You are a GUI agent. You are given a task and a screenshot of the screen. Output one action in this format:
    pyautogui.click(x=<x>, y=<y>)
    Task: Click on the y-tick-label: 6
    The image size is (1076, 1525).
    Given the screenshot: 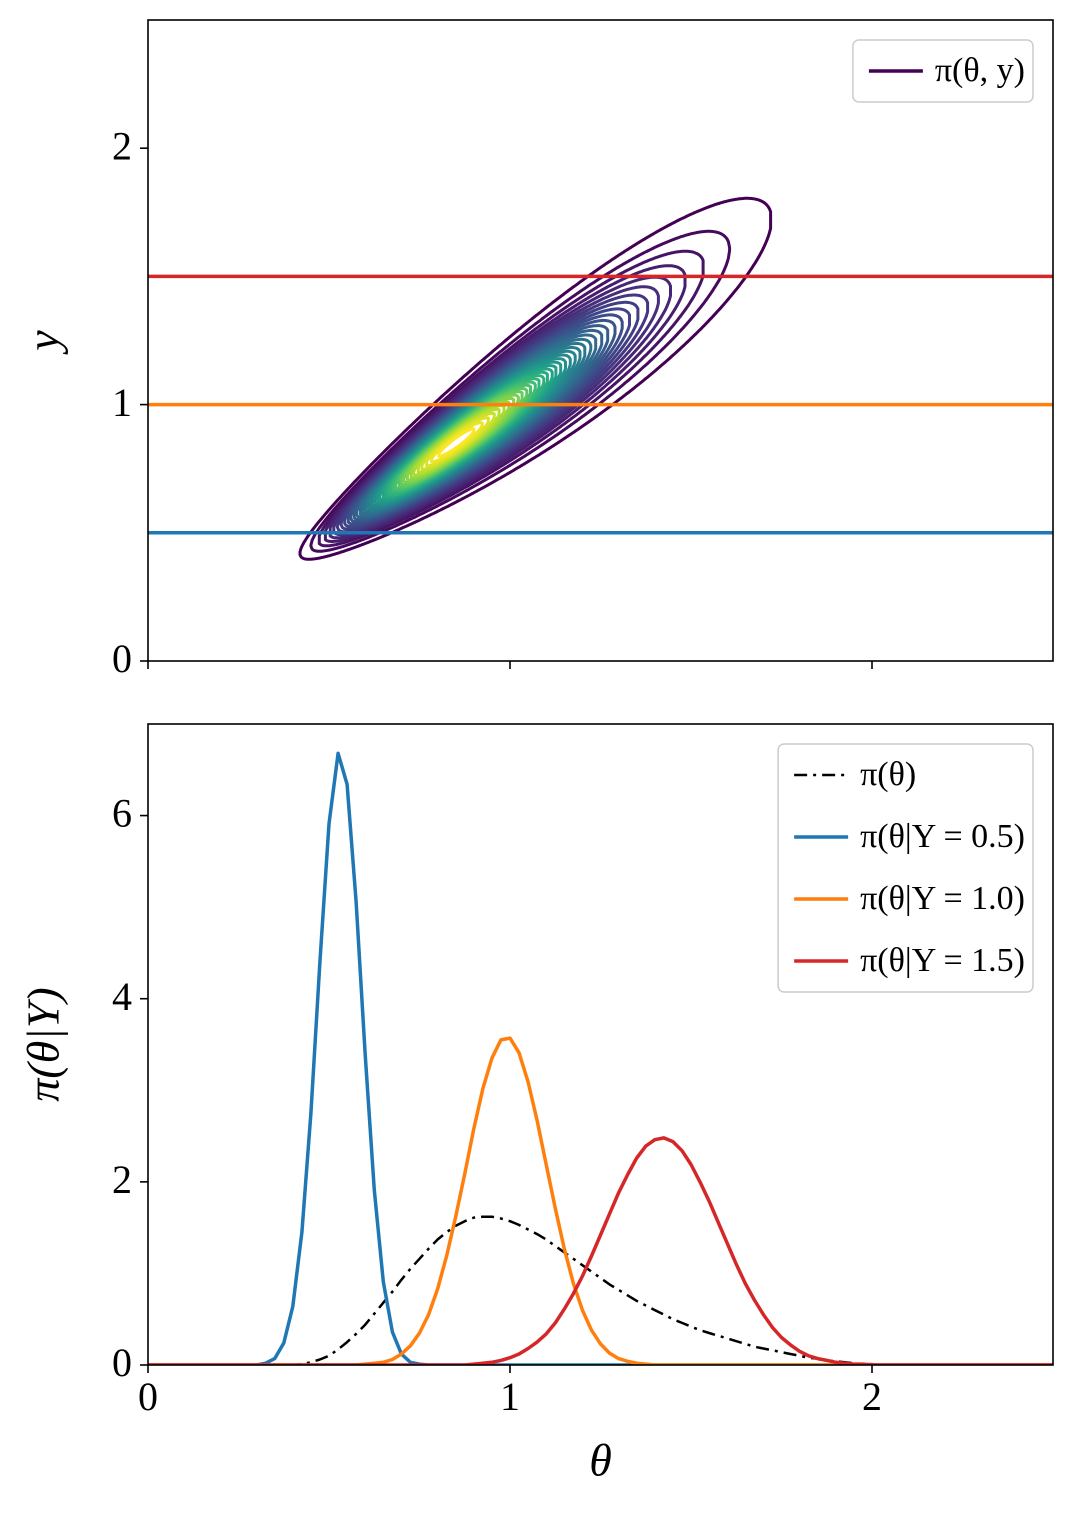 What is the action you would take?
    pyautogui.click(x=122, y=813)
    